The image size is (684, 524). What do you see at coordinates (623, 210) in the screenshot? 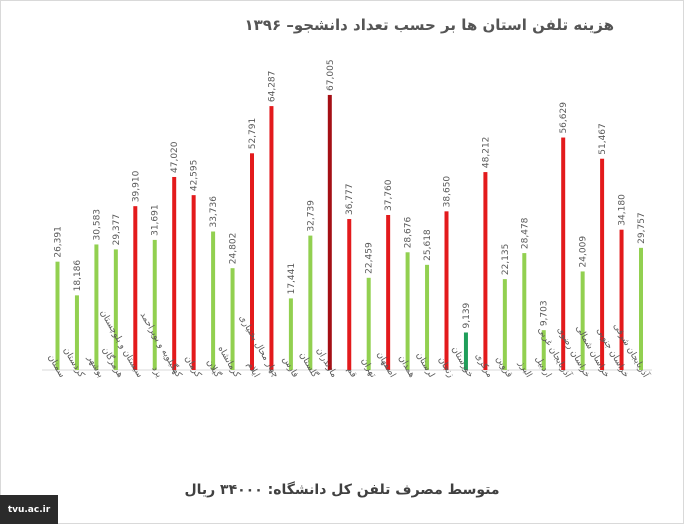
I see `data-label: 34,180` at bounding box center [623, 210].